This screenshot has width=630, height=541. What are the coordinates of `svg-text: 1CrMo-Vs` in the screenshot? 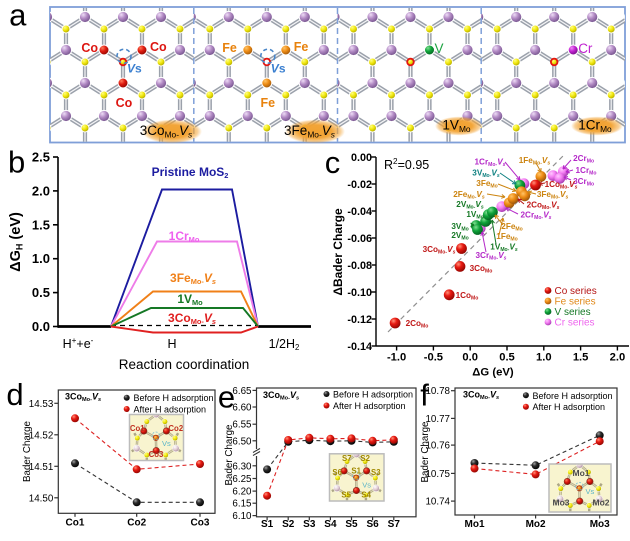 It's located at (489, 163).